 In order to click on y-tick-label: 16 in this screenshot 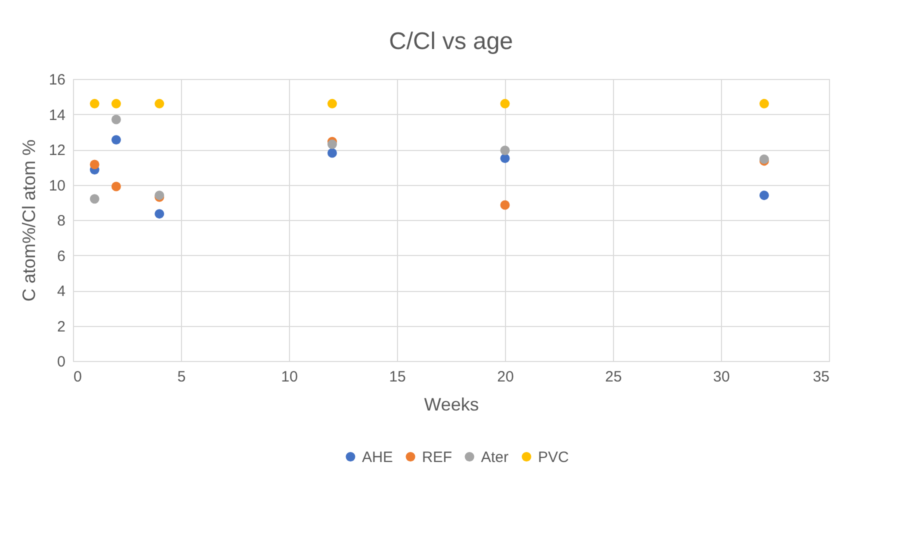, I will do `click(57, 80)`.